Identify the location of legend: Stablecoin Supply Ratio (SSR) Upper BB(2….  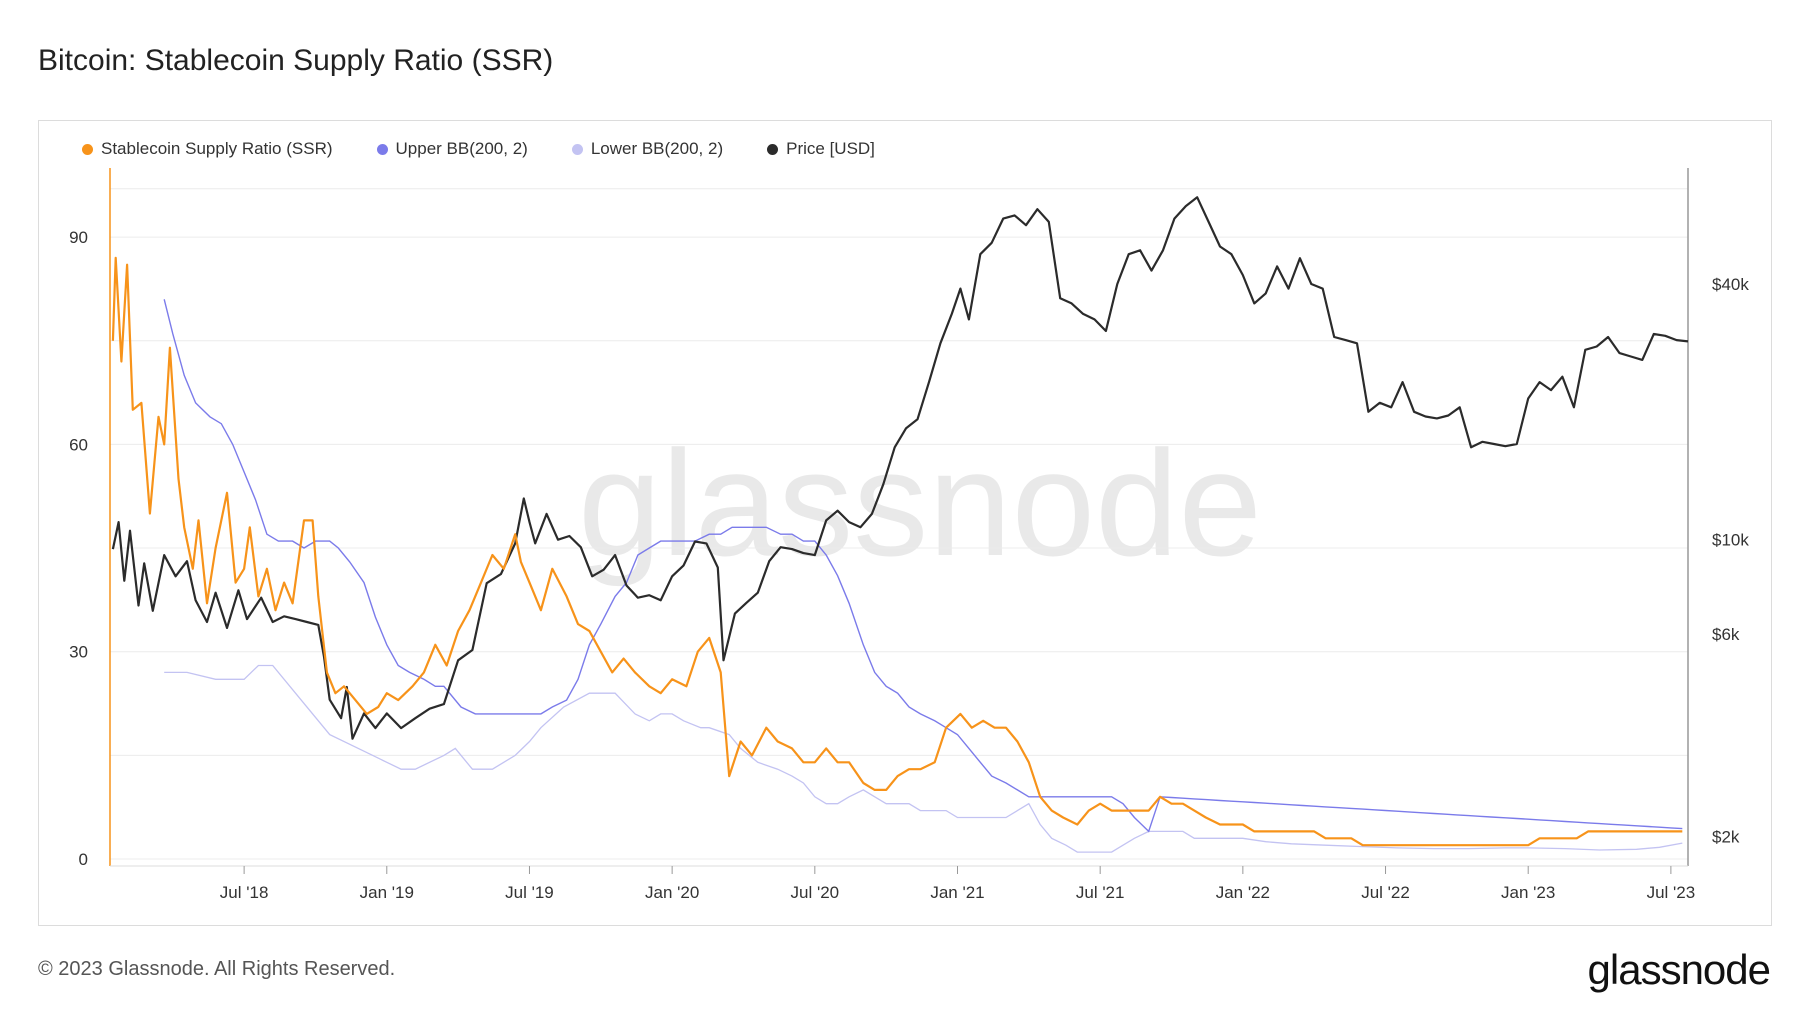
(478, 149).